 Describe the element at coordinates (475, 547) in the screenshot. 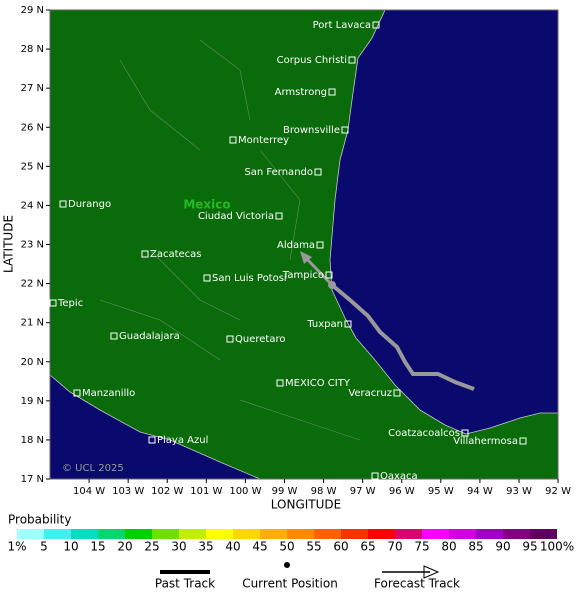

I see `legend-label: 85` at that location.